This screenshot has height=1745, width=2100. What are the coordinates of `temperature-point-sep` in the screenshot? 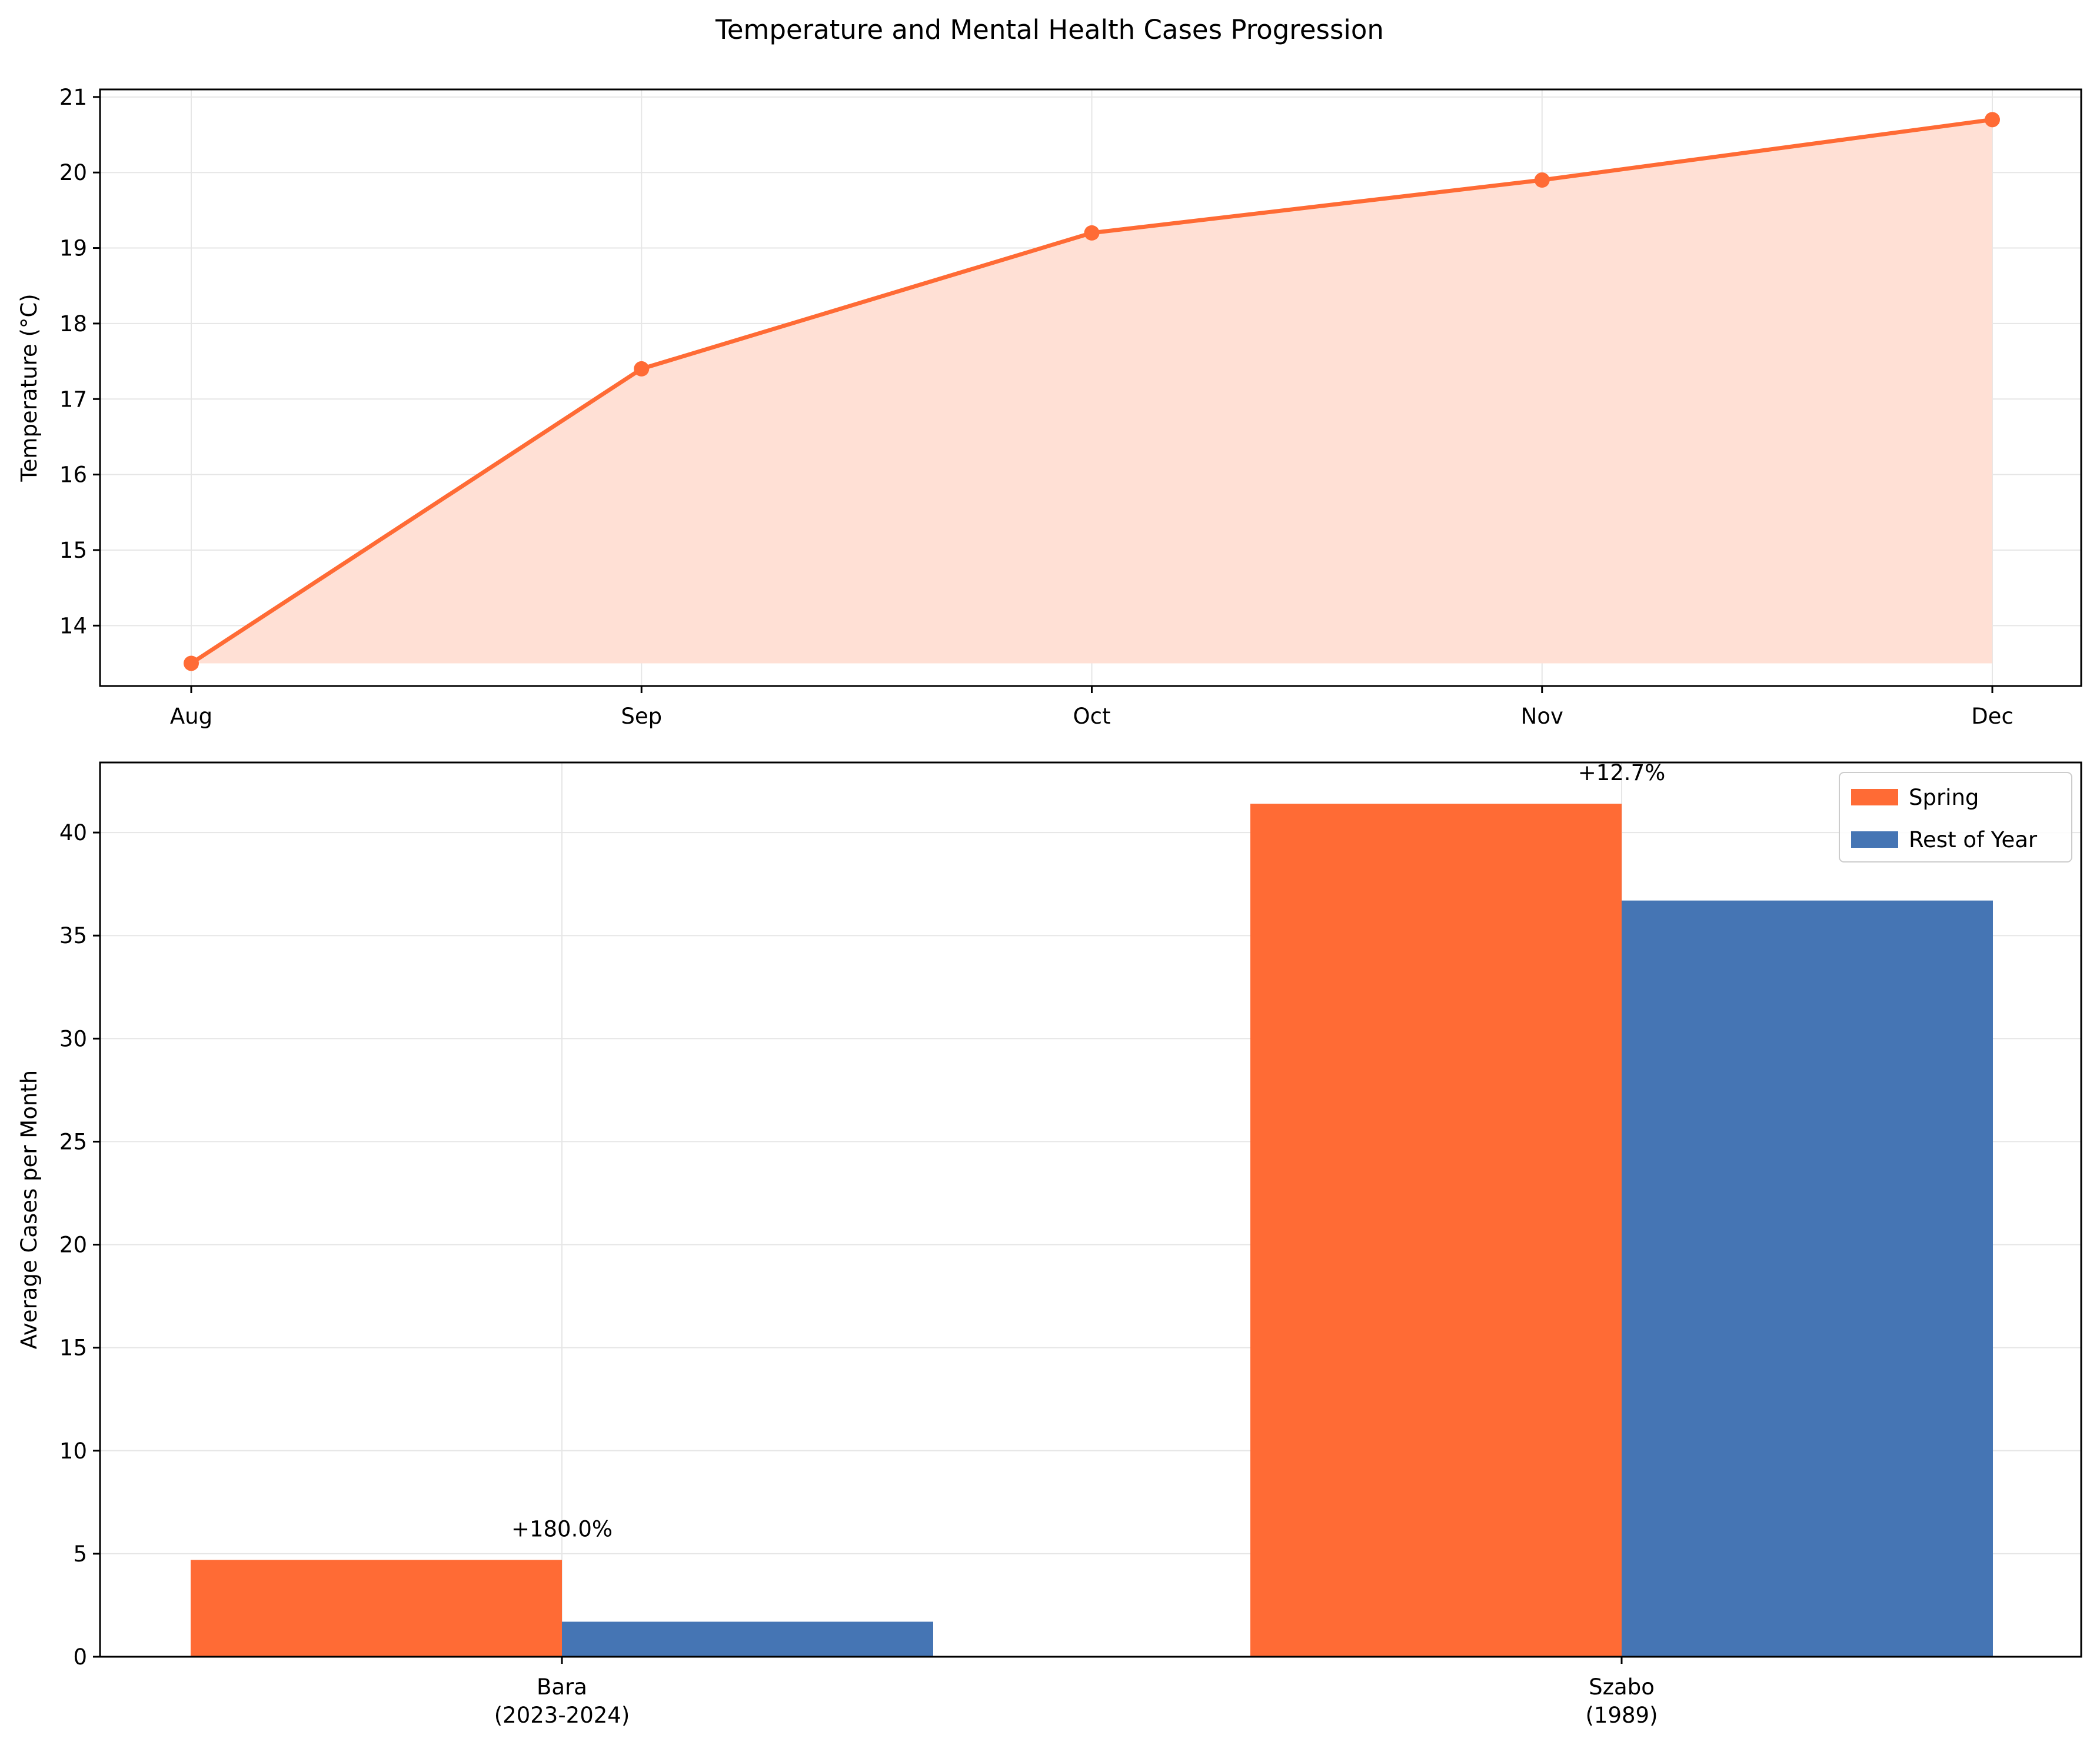 It's located at (642, 369).